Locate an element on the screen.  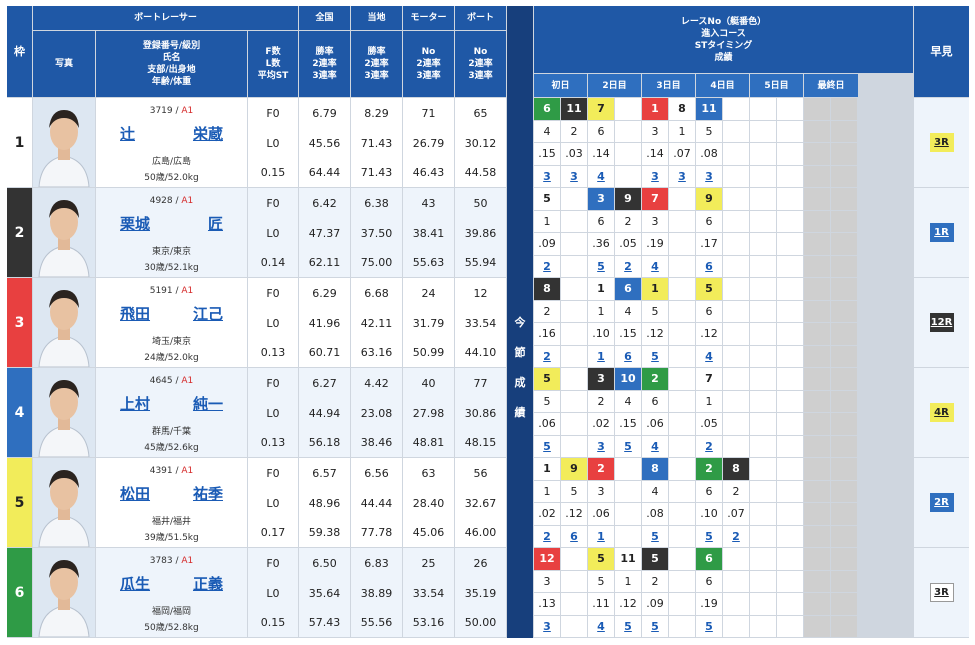
day-header: 2日目 is located at coordinates (614, 85).